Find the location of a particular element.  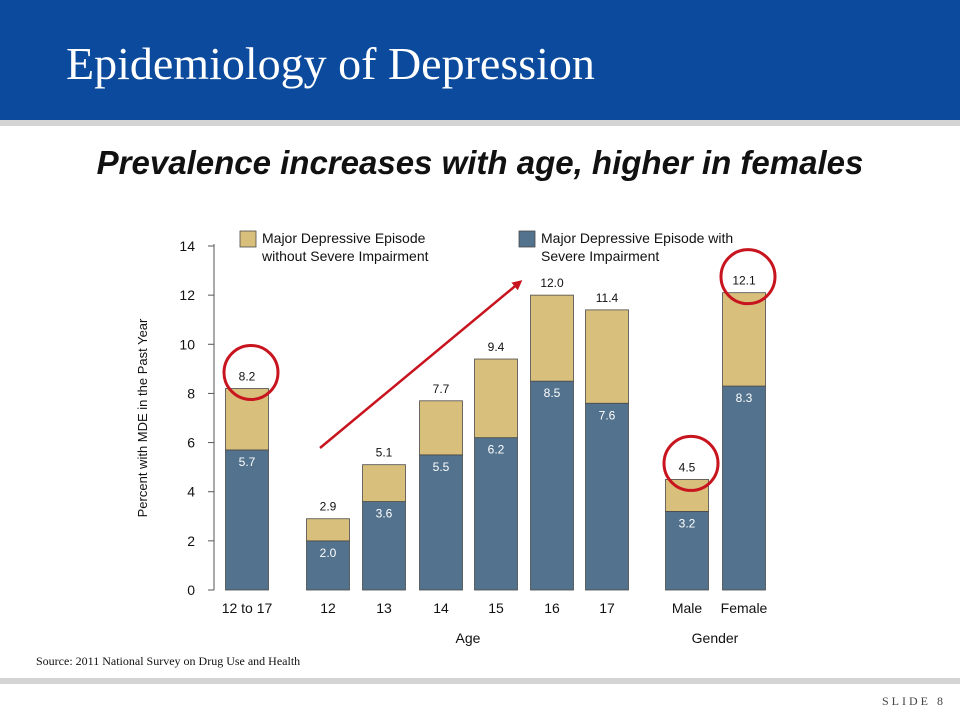

x-tick-label: Female is located at coordinates (744, 608).